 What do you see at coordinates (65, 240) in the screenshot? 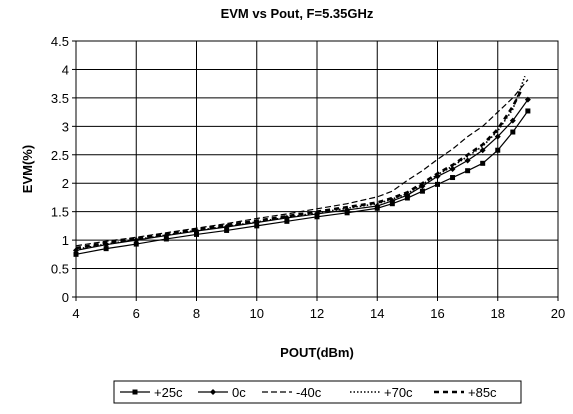
I see `y-tick-label: 1` at bounding box center [65, 240].